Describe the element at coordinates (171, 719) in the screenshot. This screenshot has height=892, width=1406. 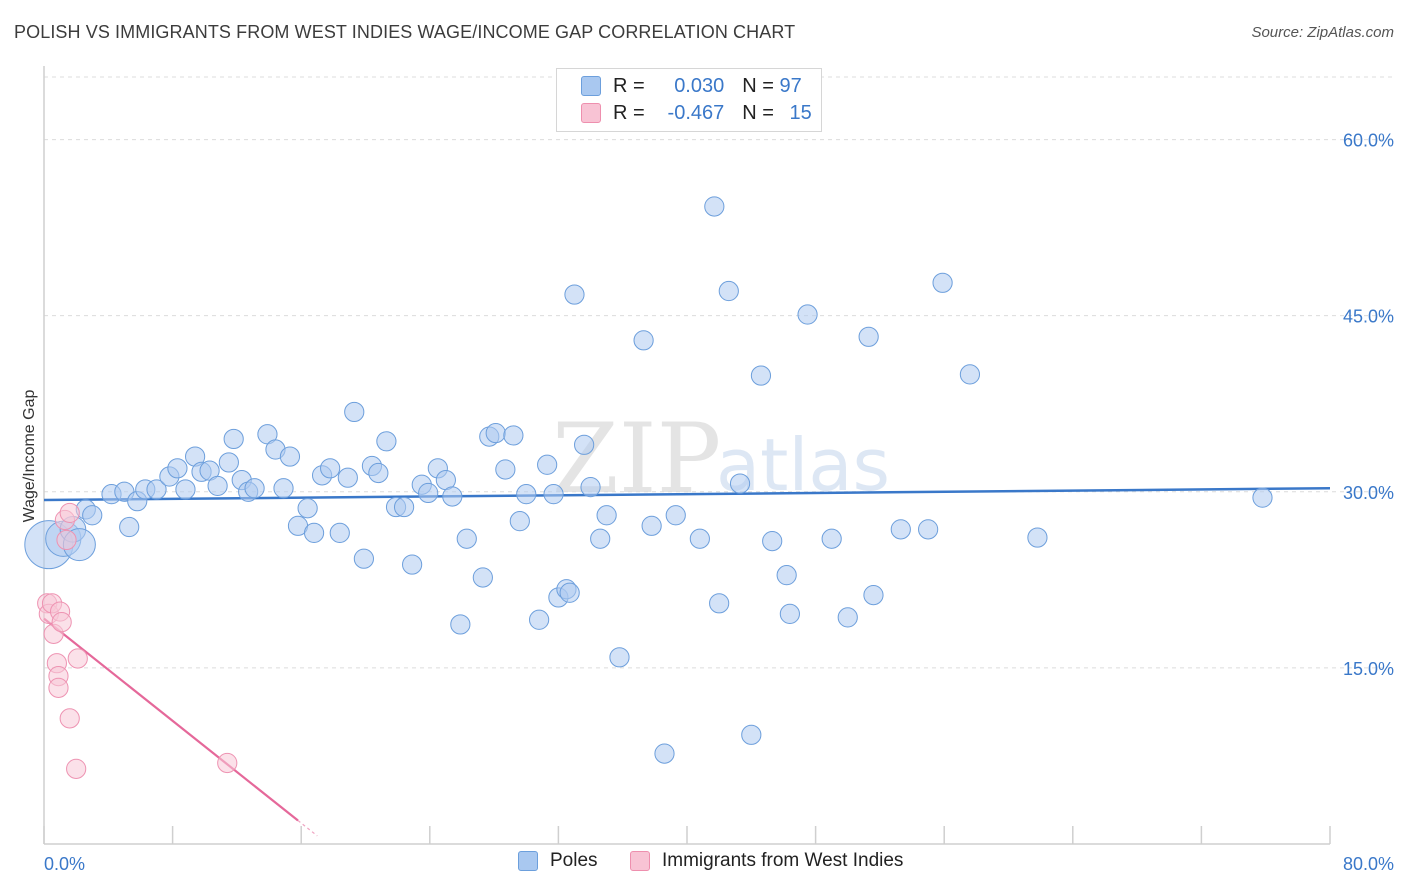
I see `trend-line-west-indies` at that location.